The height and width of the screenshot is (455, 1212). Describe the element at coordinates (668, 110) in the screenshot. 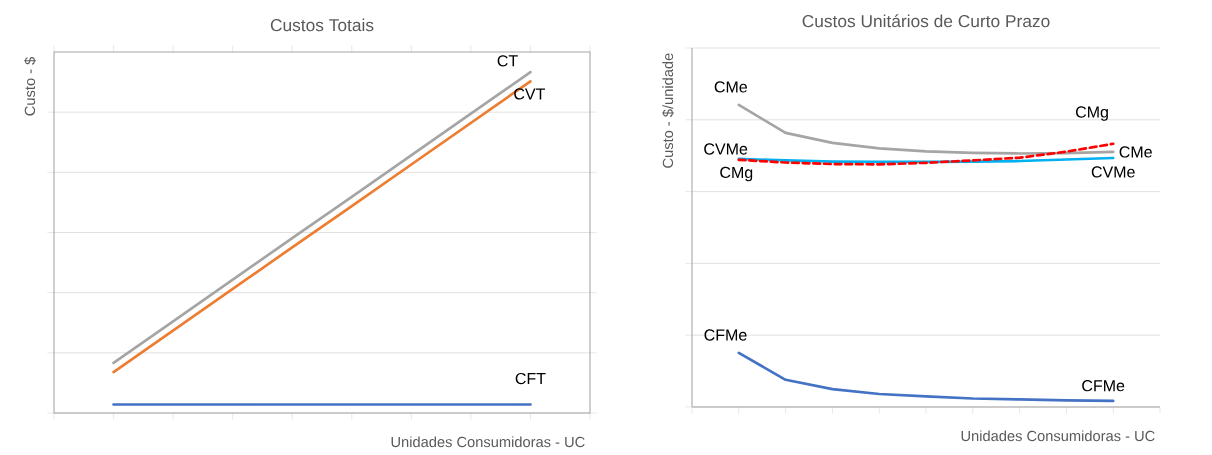

I see `y-axis-title: Custo - $/unidade` at that location.